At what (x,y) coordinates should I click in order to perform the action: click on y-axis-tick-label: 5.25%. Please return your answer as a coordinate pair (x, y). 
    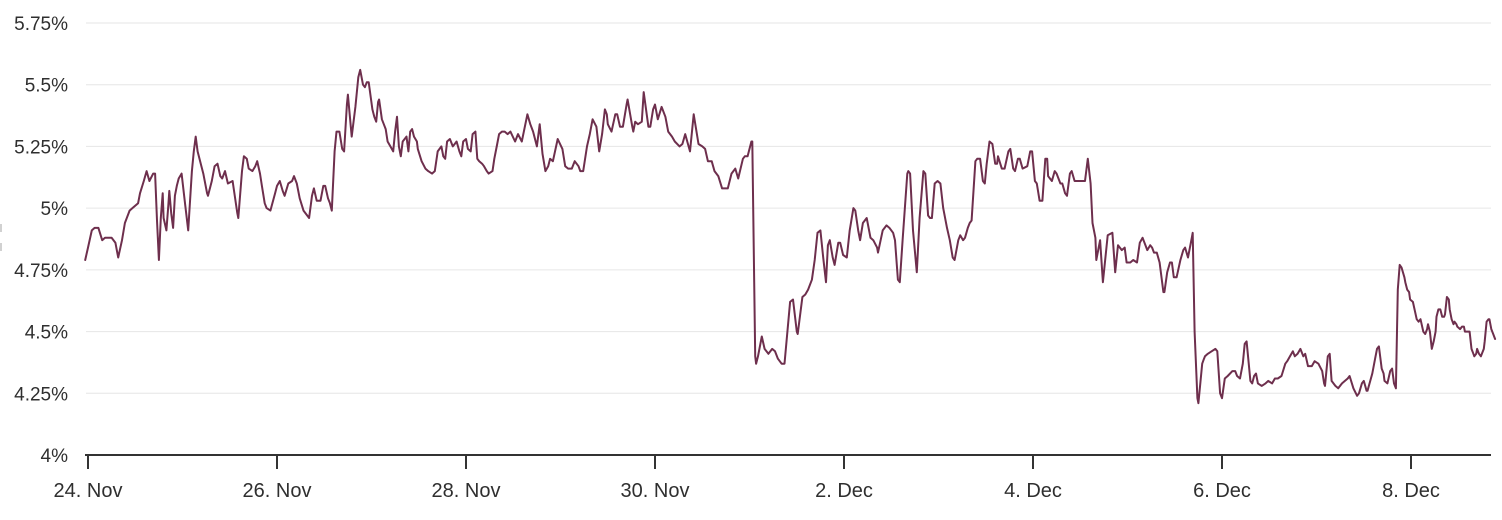
    Looking at the image, I should click on (41, 147).